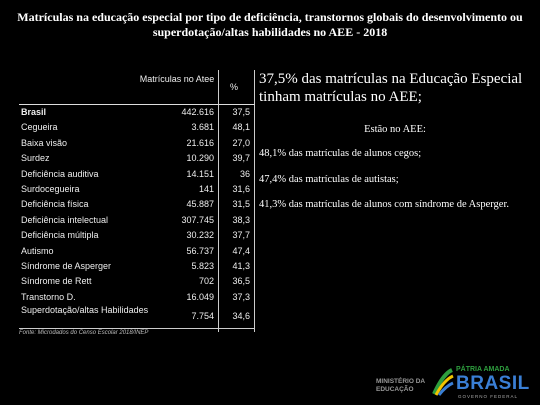 This screenshot has height=405, width=540. Describe the element at coordinates (137, 235) in the screenshot. I see `table-row: Deficiência múltipla 30.232 37,7` at that location.